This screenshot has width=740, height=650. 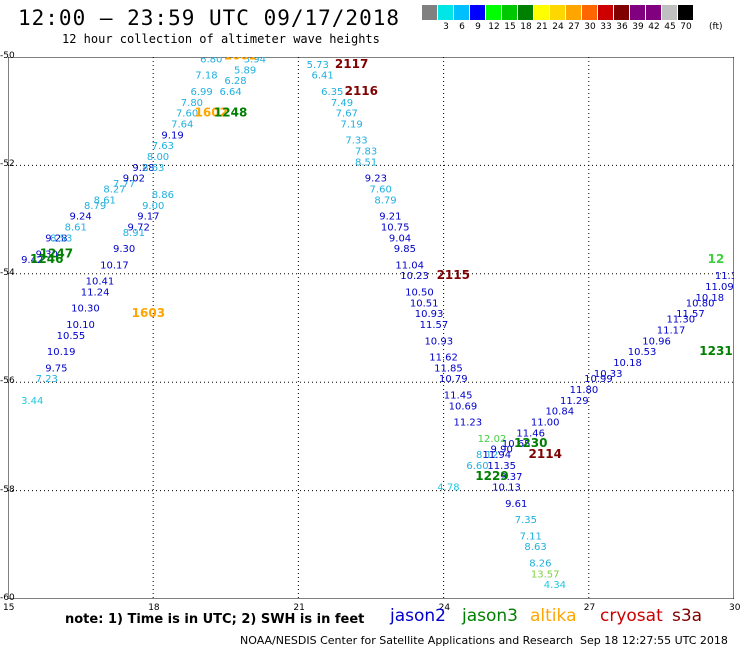 What do you see at coordinates (686, 27) in the screenshot?
I see `legend-label: 70` at bounding box center [686, 27].